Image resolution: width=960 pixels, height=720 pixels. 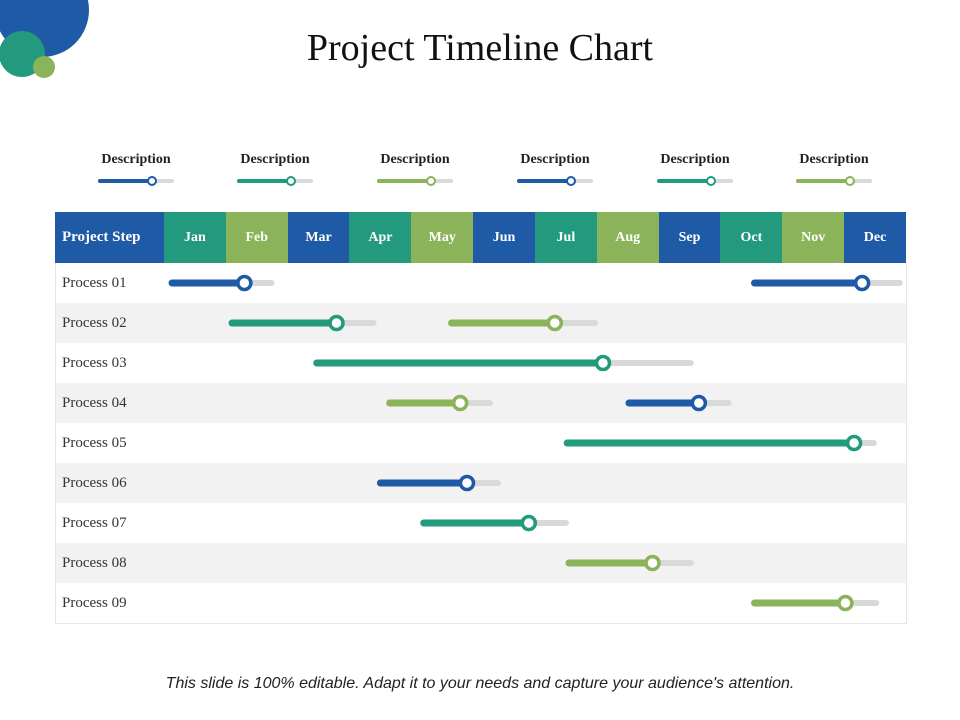 I want to click on row-label: Process 06, so click(x=94, y=483).